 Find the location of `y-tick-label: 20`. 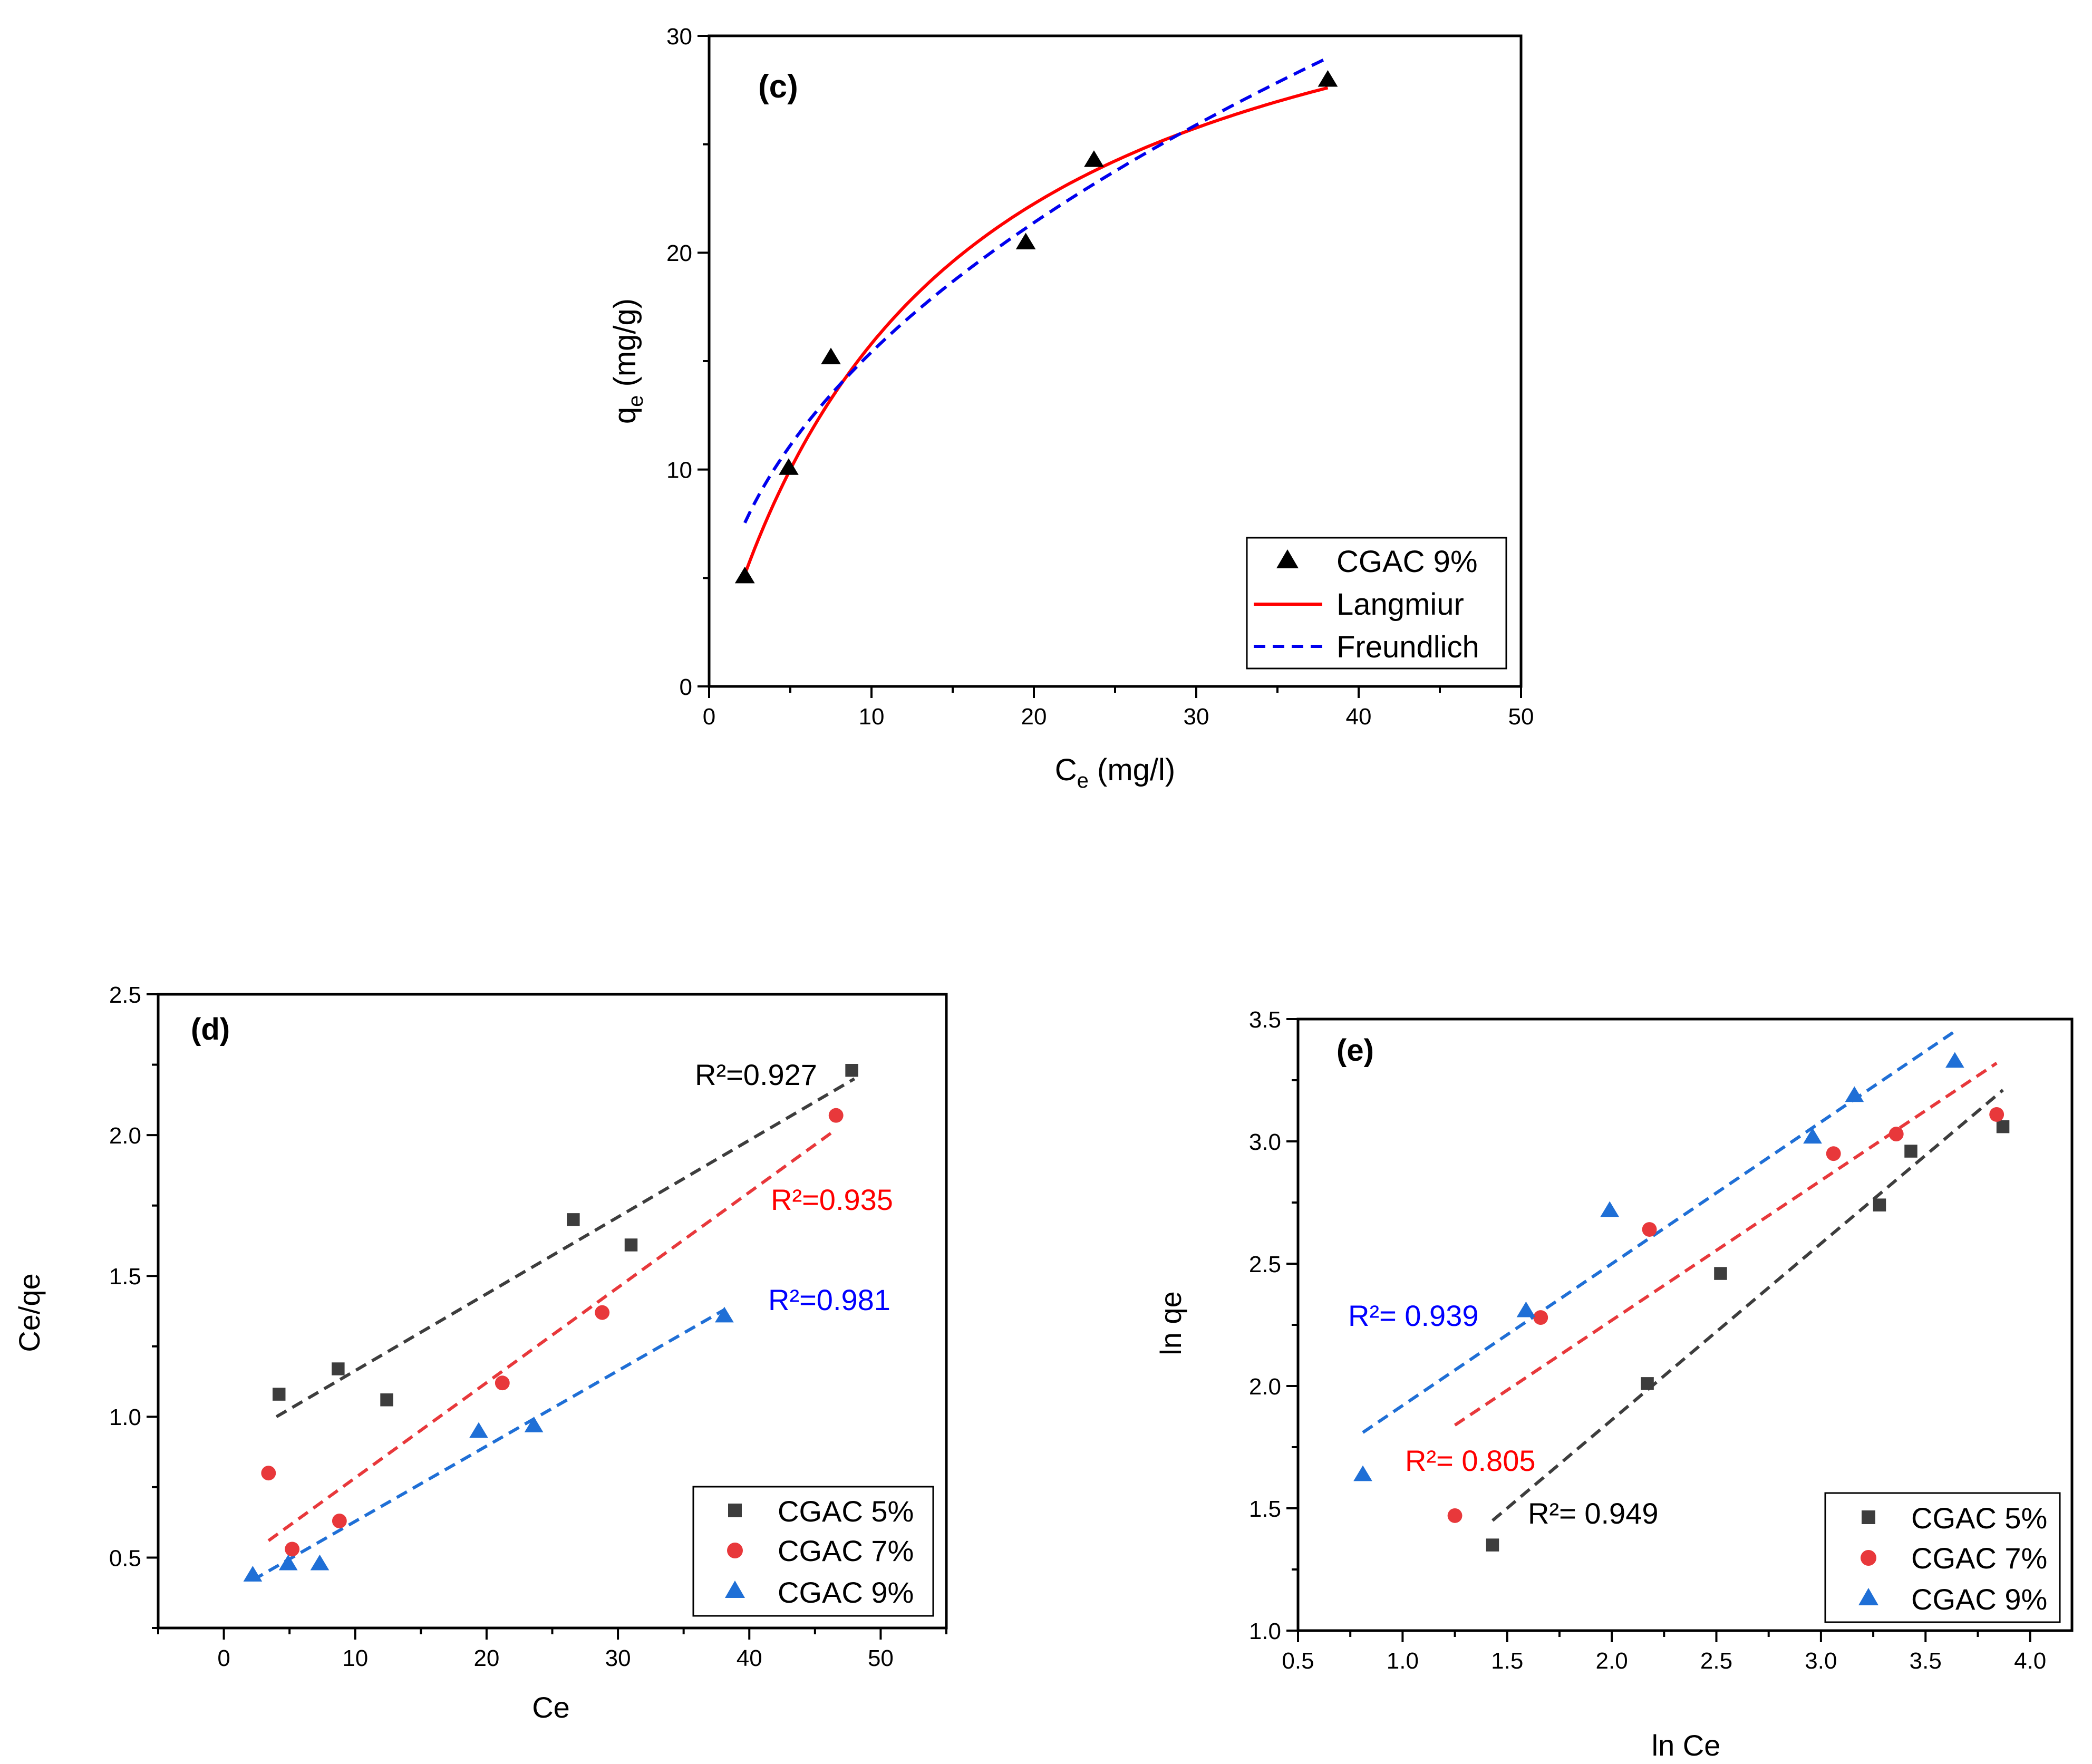

y-tick-label: 20 is located at coordinates (679, 253).